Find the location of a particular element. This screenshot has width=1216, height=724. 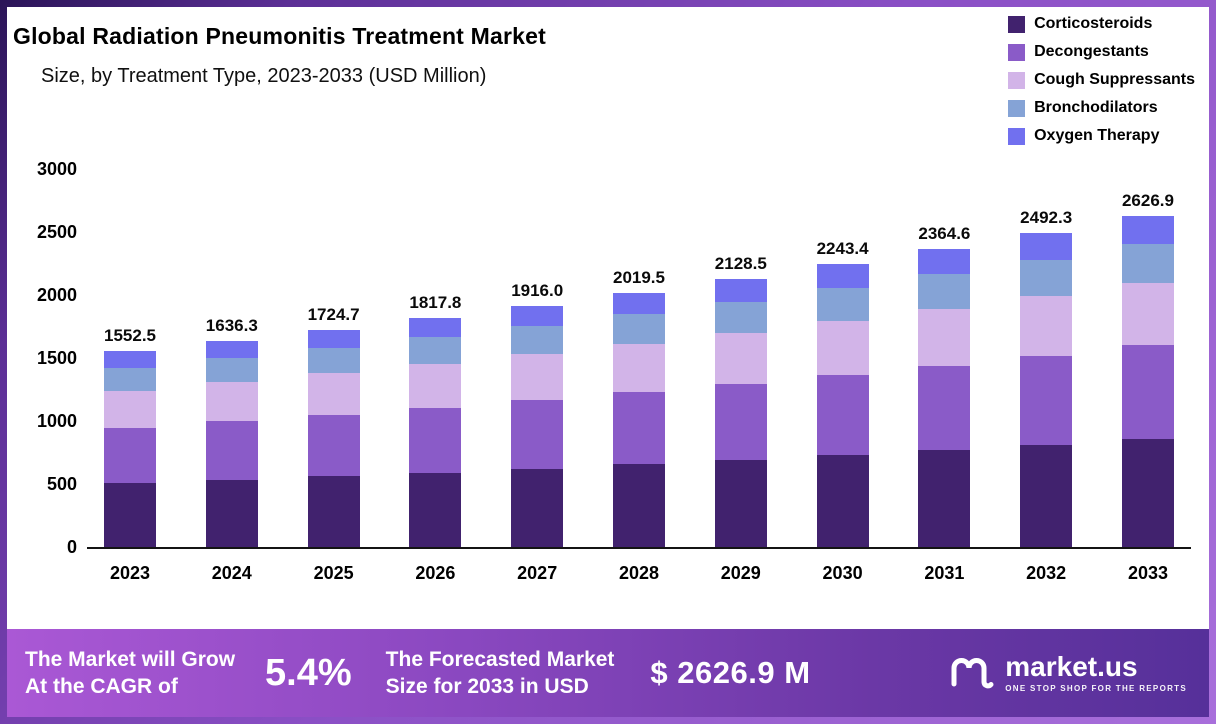

x-tick-label: 2032 is located at coordinates (1046, 573).